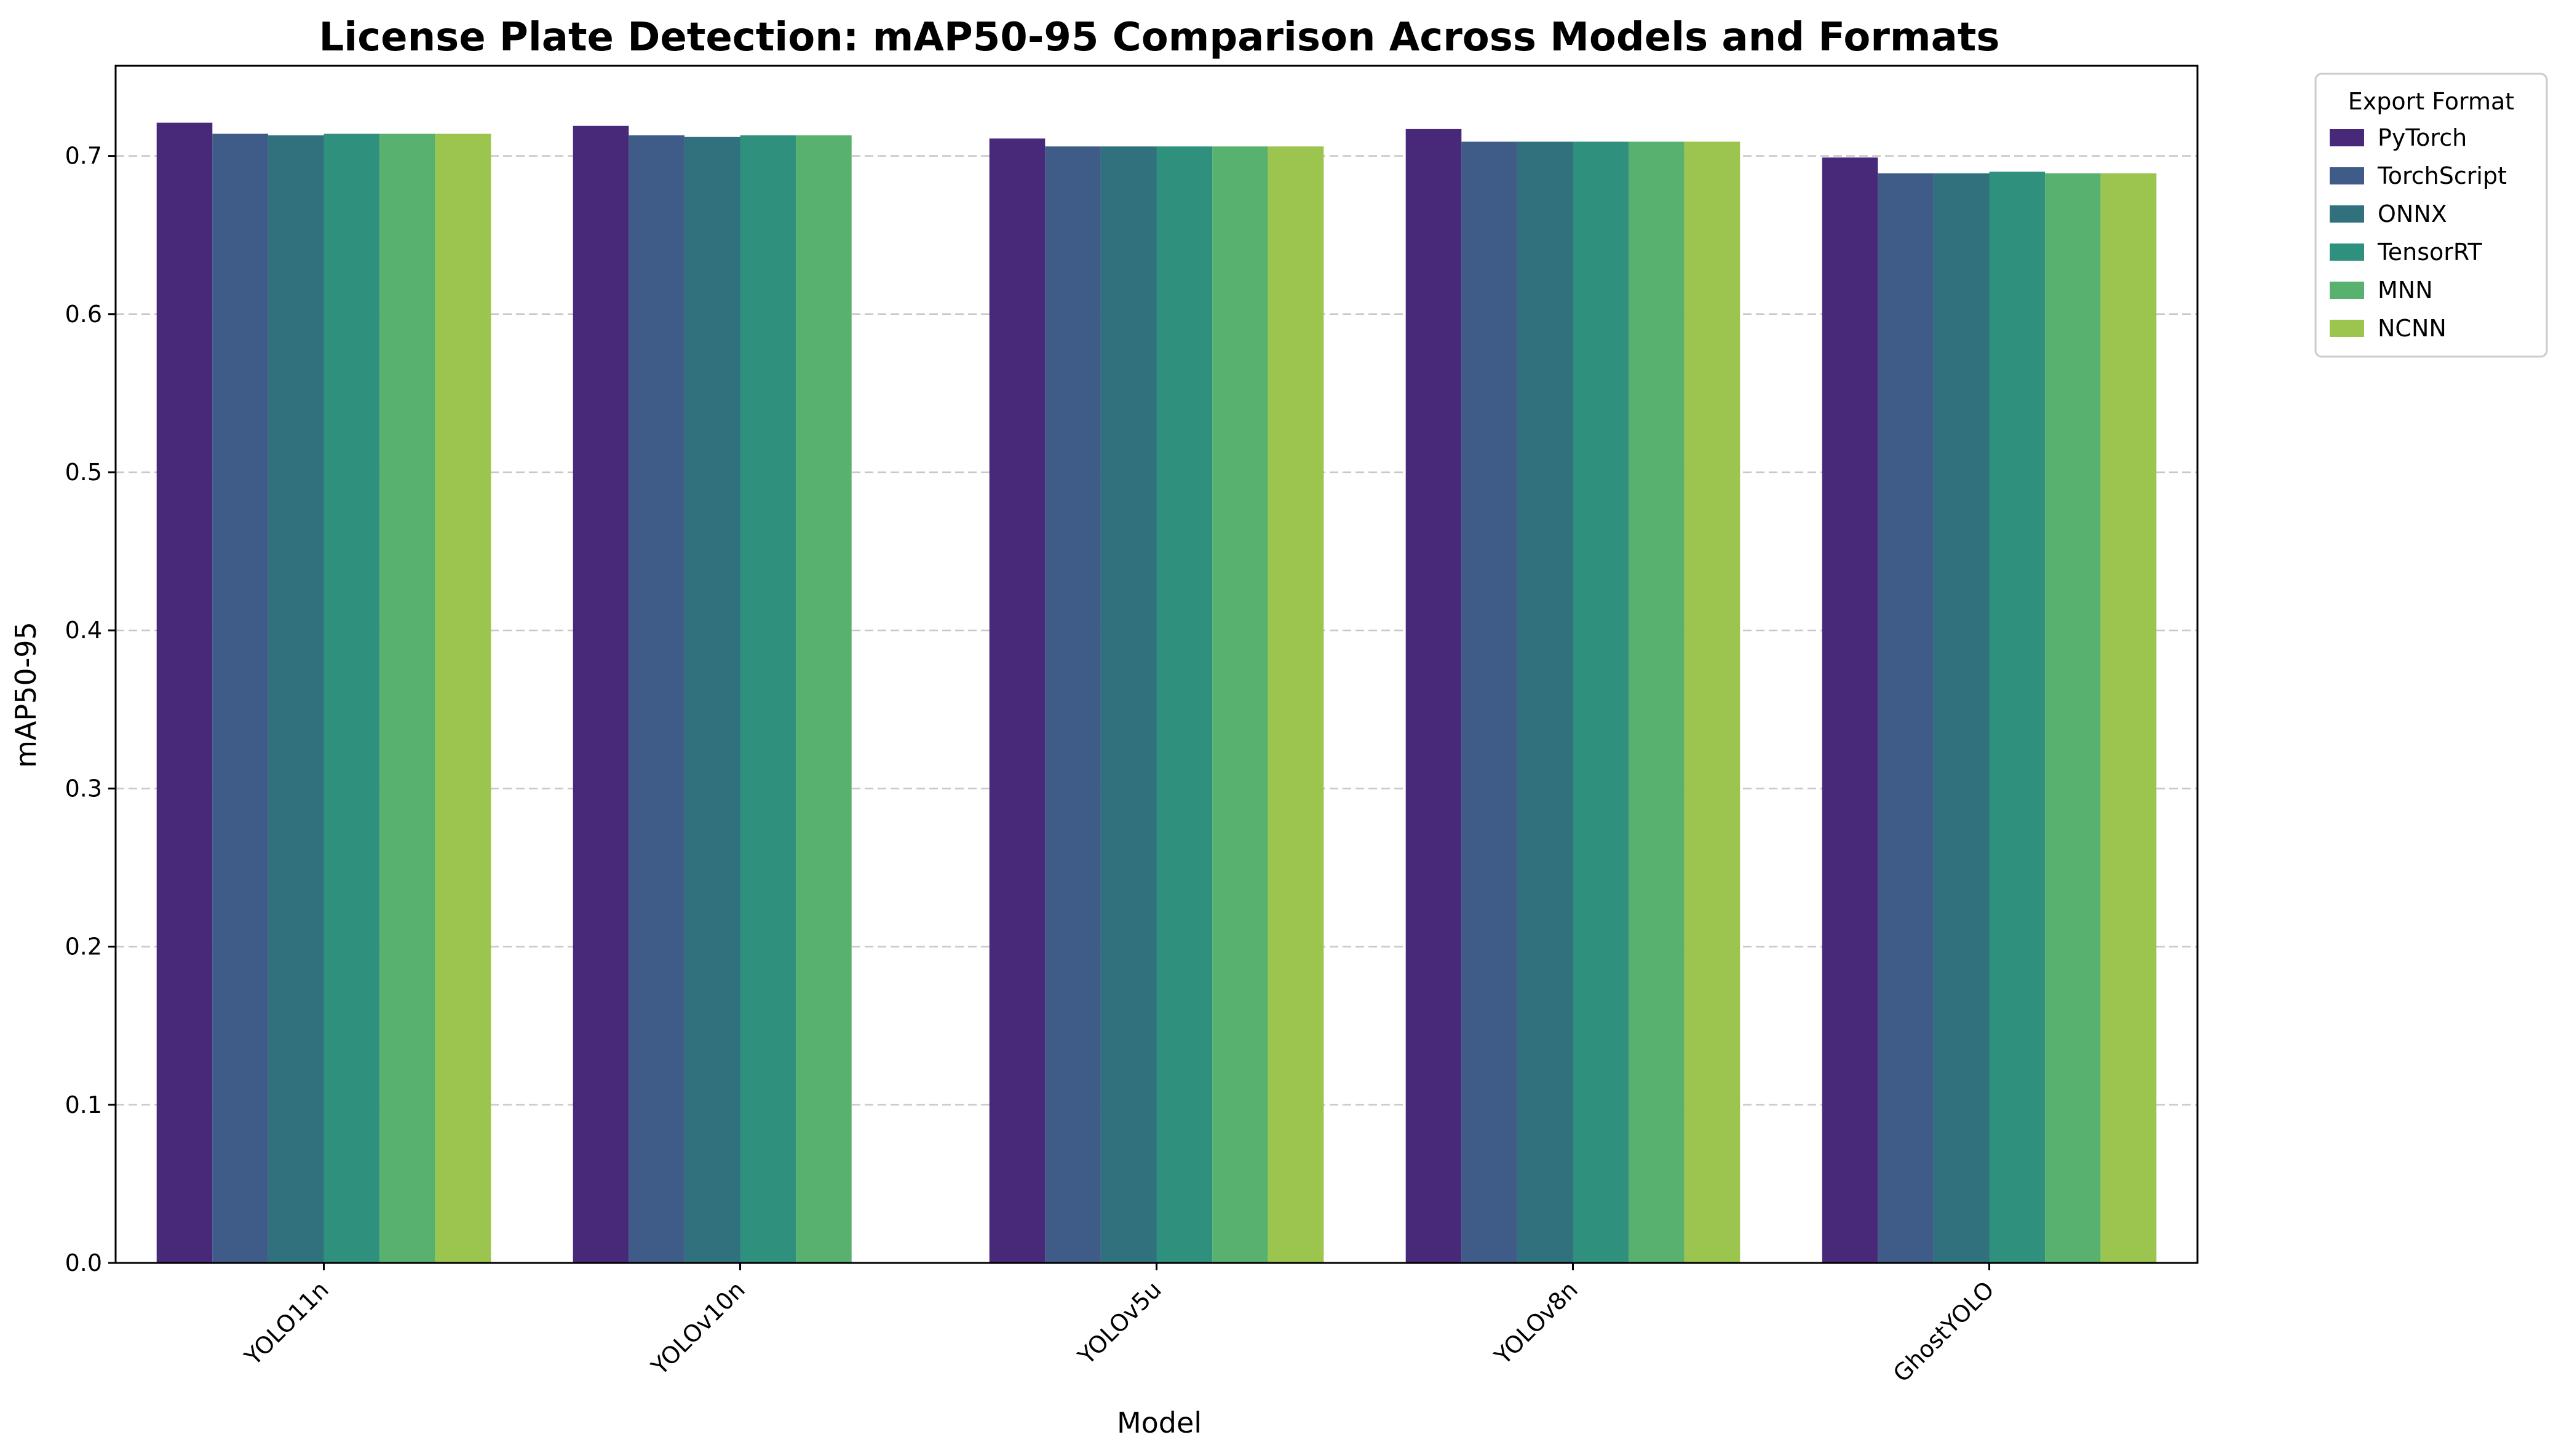  I want to click on bar-torchscript-yolo11n, so click(240, 698).